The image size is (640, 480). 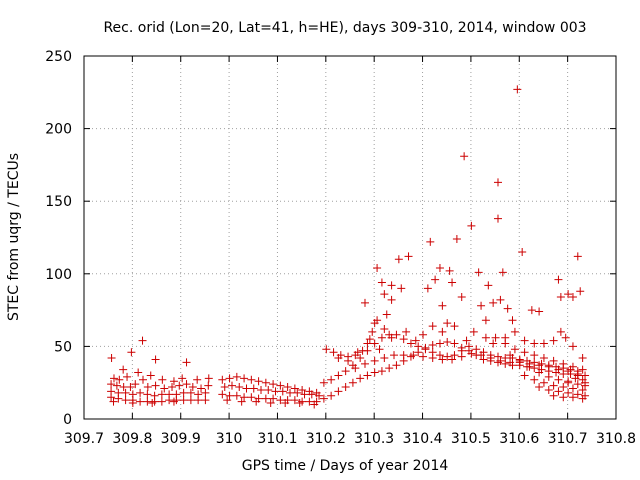 I want to click on y-tick-label: 200, so click(x=58, y=130).